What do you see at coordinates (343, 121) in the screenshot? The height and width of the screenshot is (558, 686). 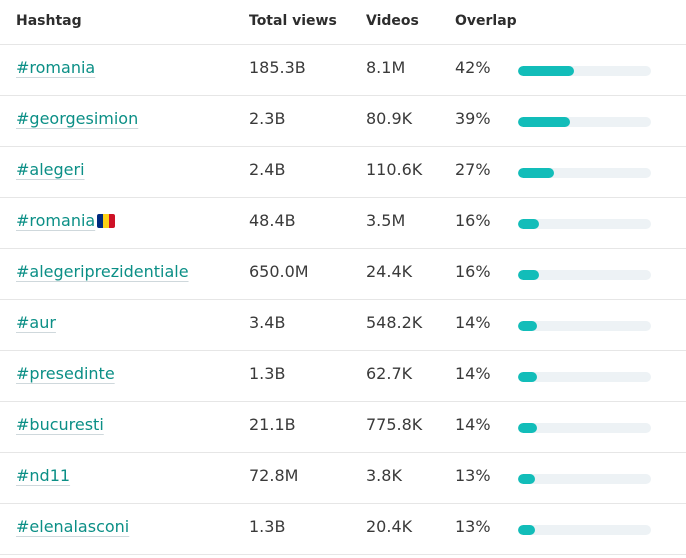 I see `table-row: #georgesimion 2.3B 80.9K 39%` at bounding box center [343, 121].